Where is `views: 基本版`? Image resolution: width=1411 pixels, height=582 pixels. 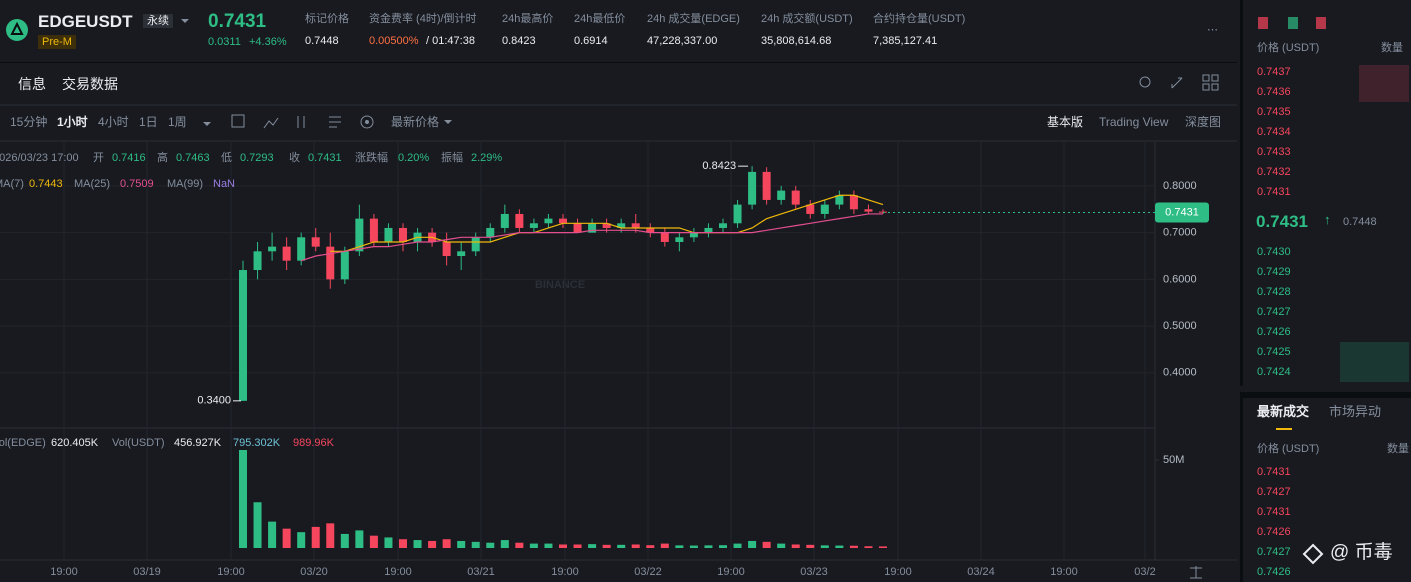
views: 基本版 is located at coordinates (1065, 122).